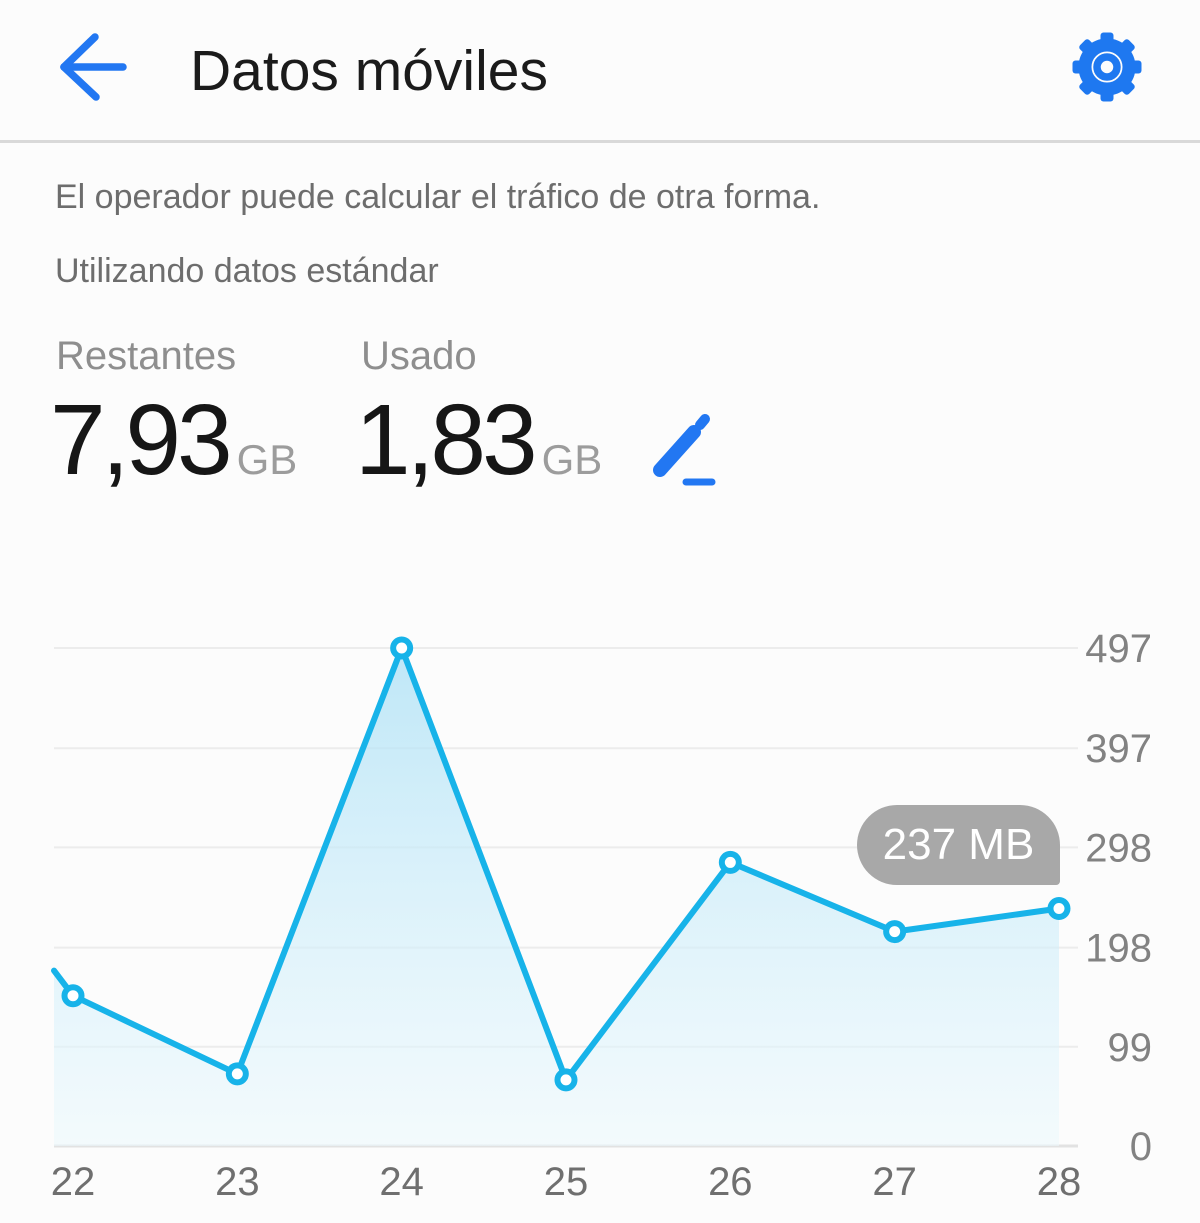 This screenshot has width=1200, height=1223. I want to click on edit-data-limit-button, so click(683, 448).